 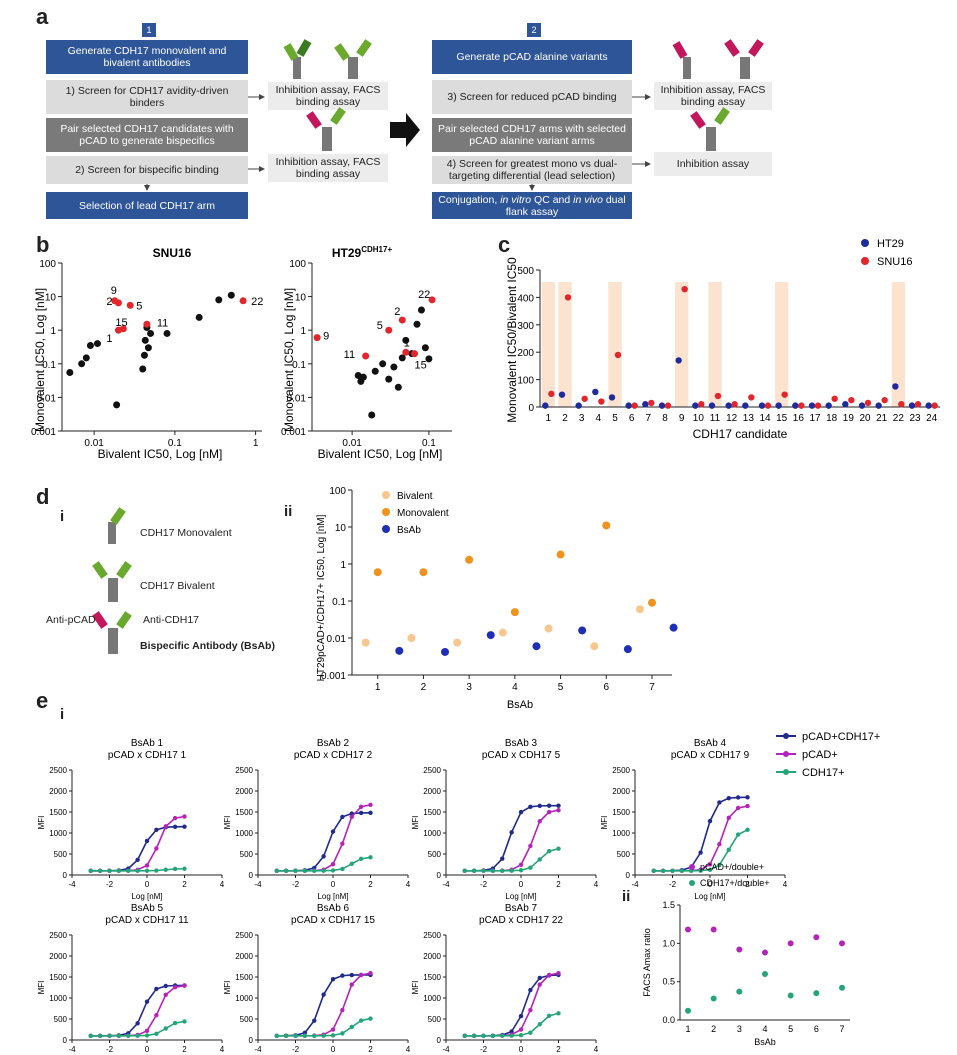 What do you see at coordinates (647, 962) in the screenshot?
I see `e-ii-ylabel: FACS Amax ratio` at bounding box center [647, 962].